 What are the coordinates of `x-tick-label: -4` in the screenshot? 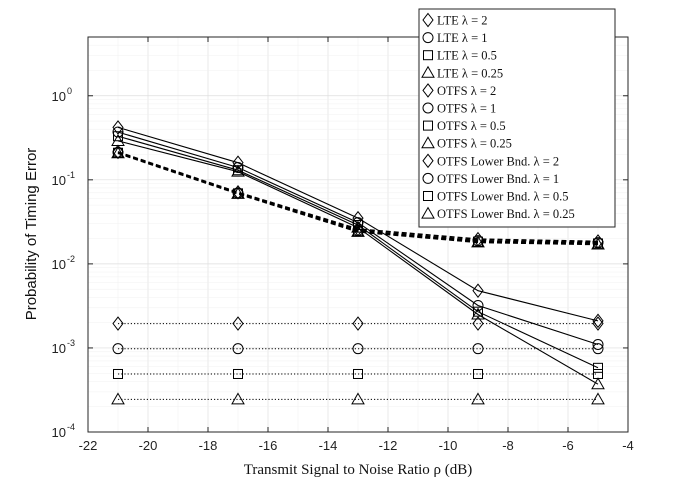 It's located at (628, 445).